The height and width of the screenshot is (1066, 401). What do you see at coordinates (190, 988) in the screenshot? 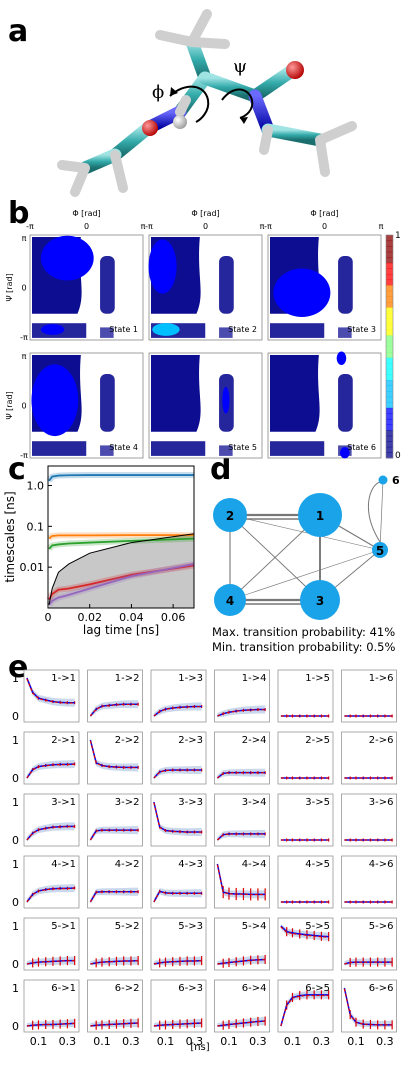
I see `ck-transition-label: 6->3` at bounding box center [190, 988].